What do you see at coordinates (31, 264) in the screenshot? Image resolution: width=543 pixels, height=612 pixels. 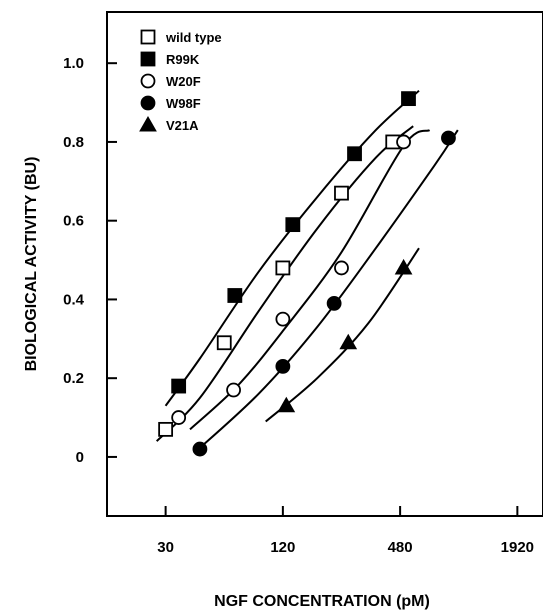 I see `y-axis-title: BIOLOGICAL ACTIVITY (BU)` at bounding box center [31, 264].